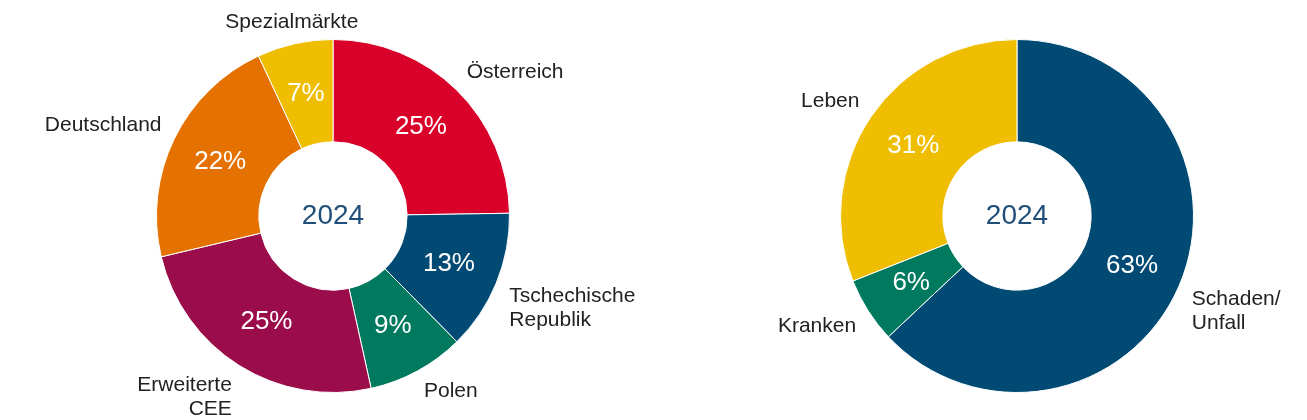  What do you see at coordinates (103, 123) in the screenshot?
I see `slice-label: Deutschland` at bounding box center [103, 123].